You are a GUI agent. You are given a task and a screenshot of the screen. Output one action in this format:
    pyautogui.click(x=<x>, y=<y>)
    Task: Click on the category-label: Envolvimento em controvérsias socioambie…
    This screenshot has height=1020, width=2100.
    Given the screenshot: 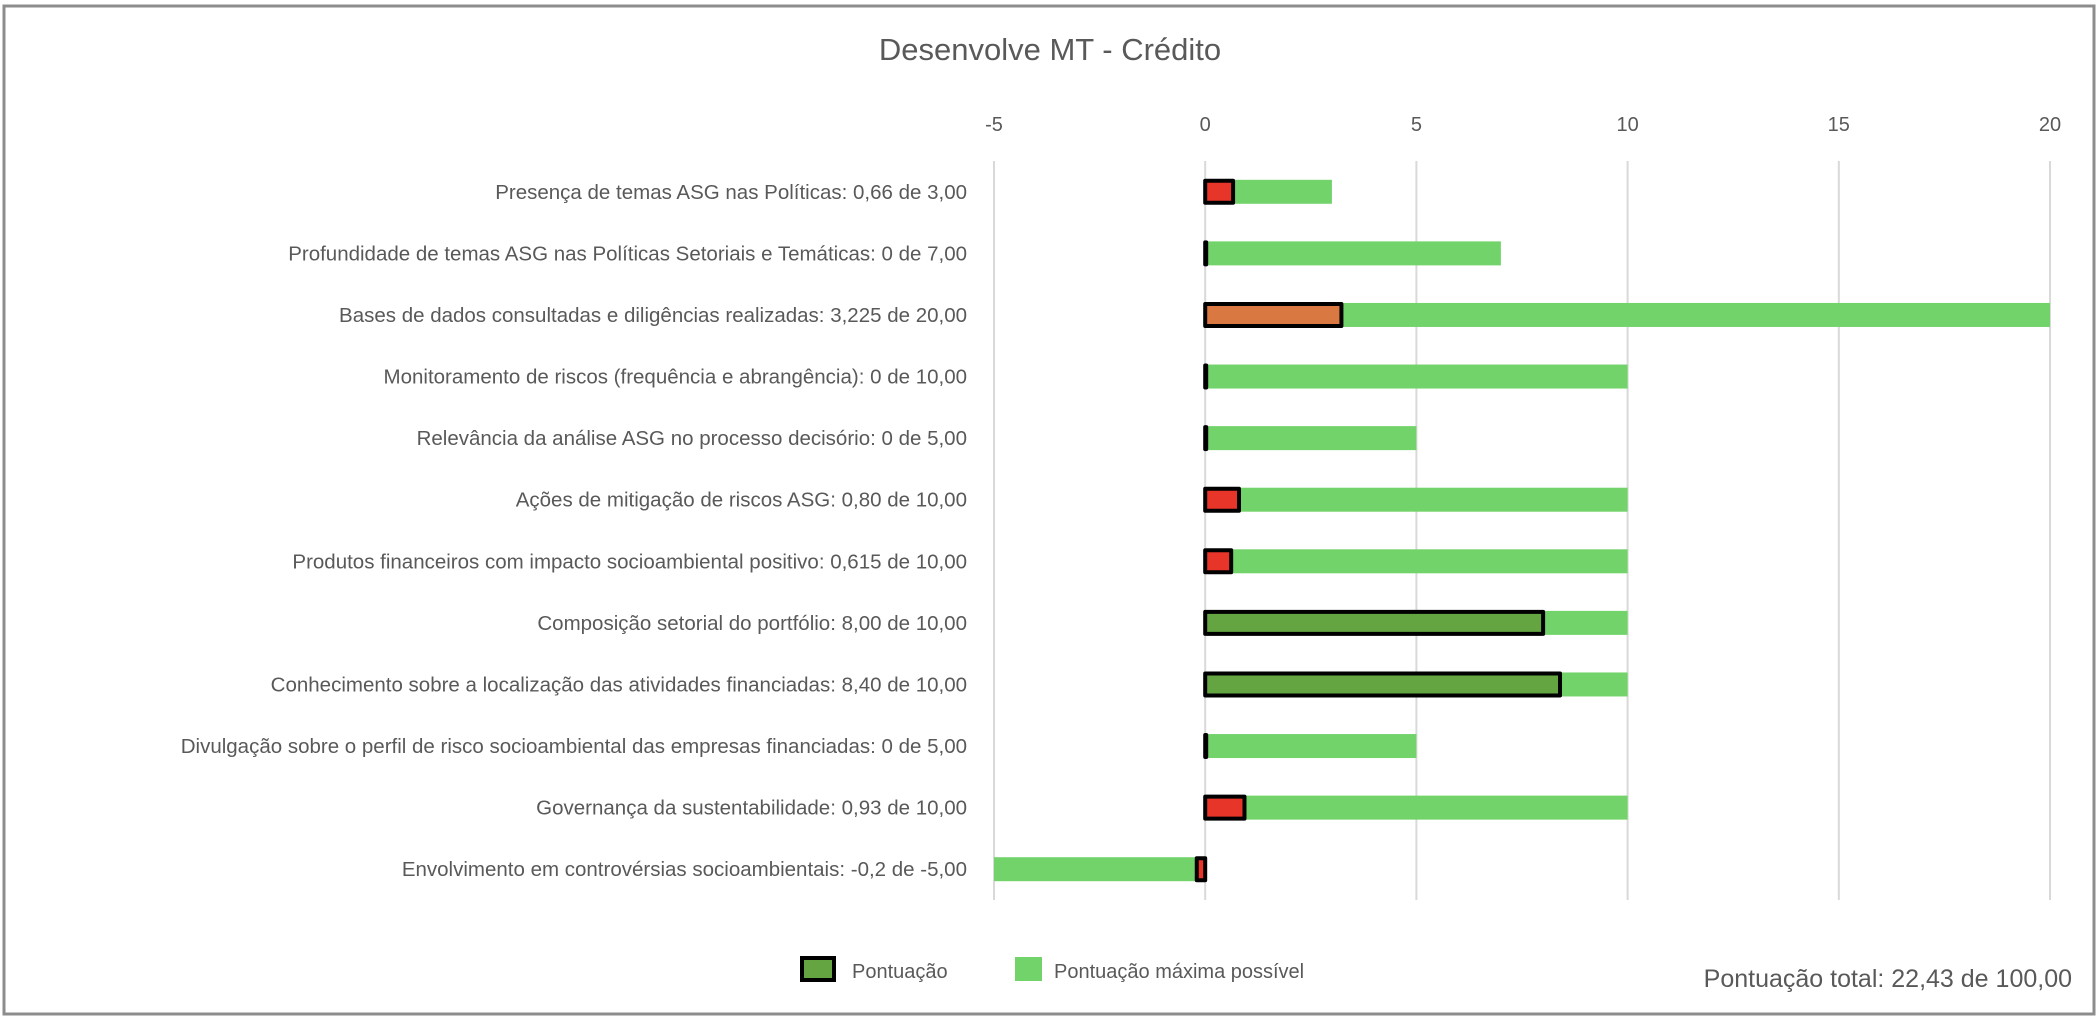 What is the action you would take?
    pyautogui.click(x=684, y=869)
    